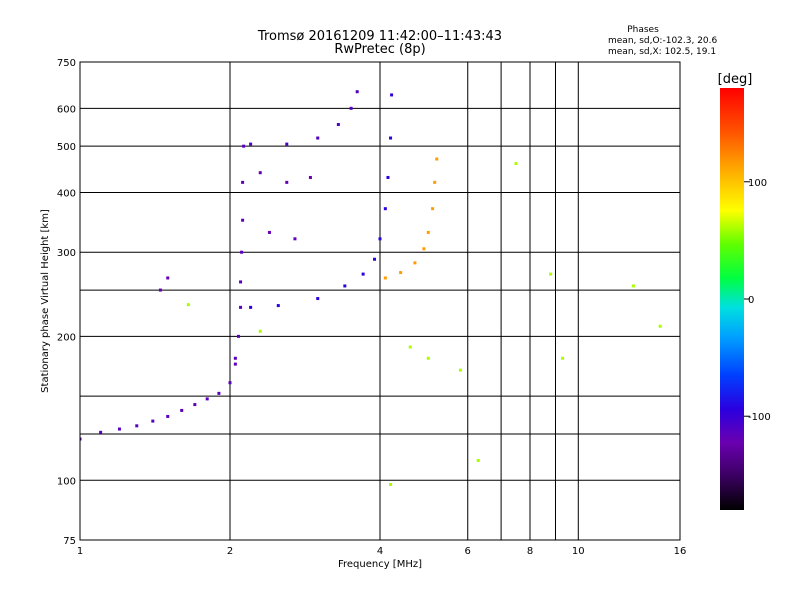  I want to click on x-tick-label: 2, so click(230, 551).